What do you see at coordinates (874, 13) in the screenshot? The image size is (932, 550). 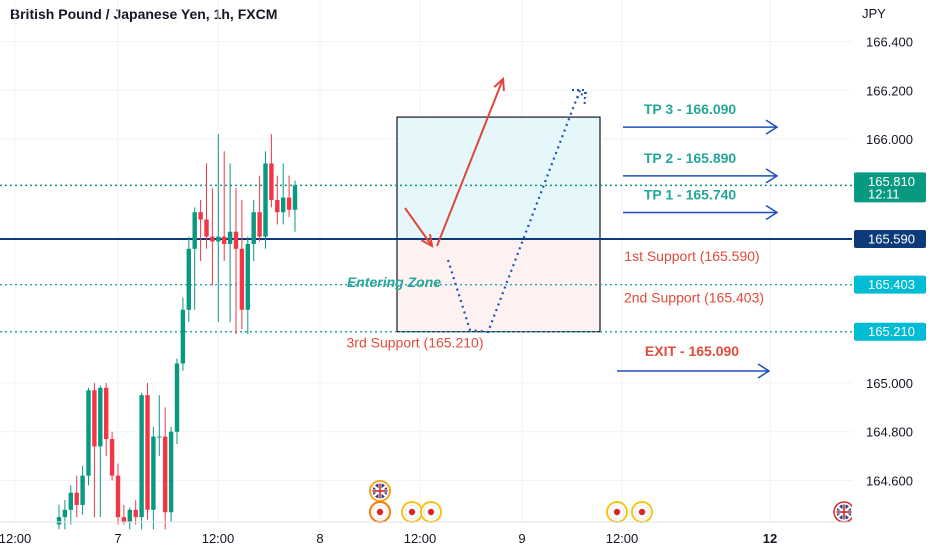 I see `currency-label: JPY` at bounding box center [874, 13].